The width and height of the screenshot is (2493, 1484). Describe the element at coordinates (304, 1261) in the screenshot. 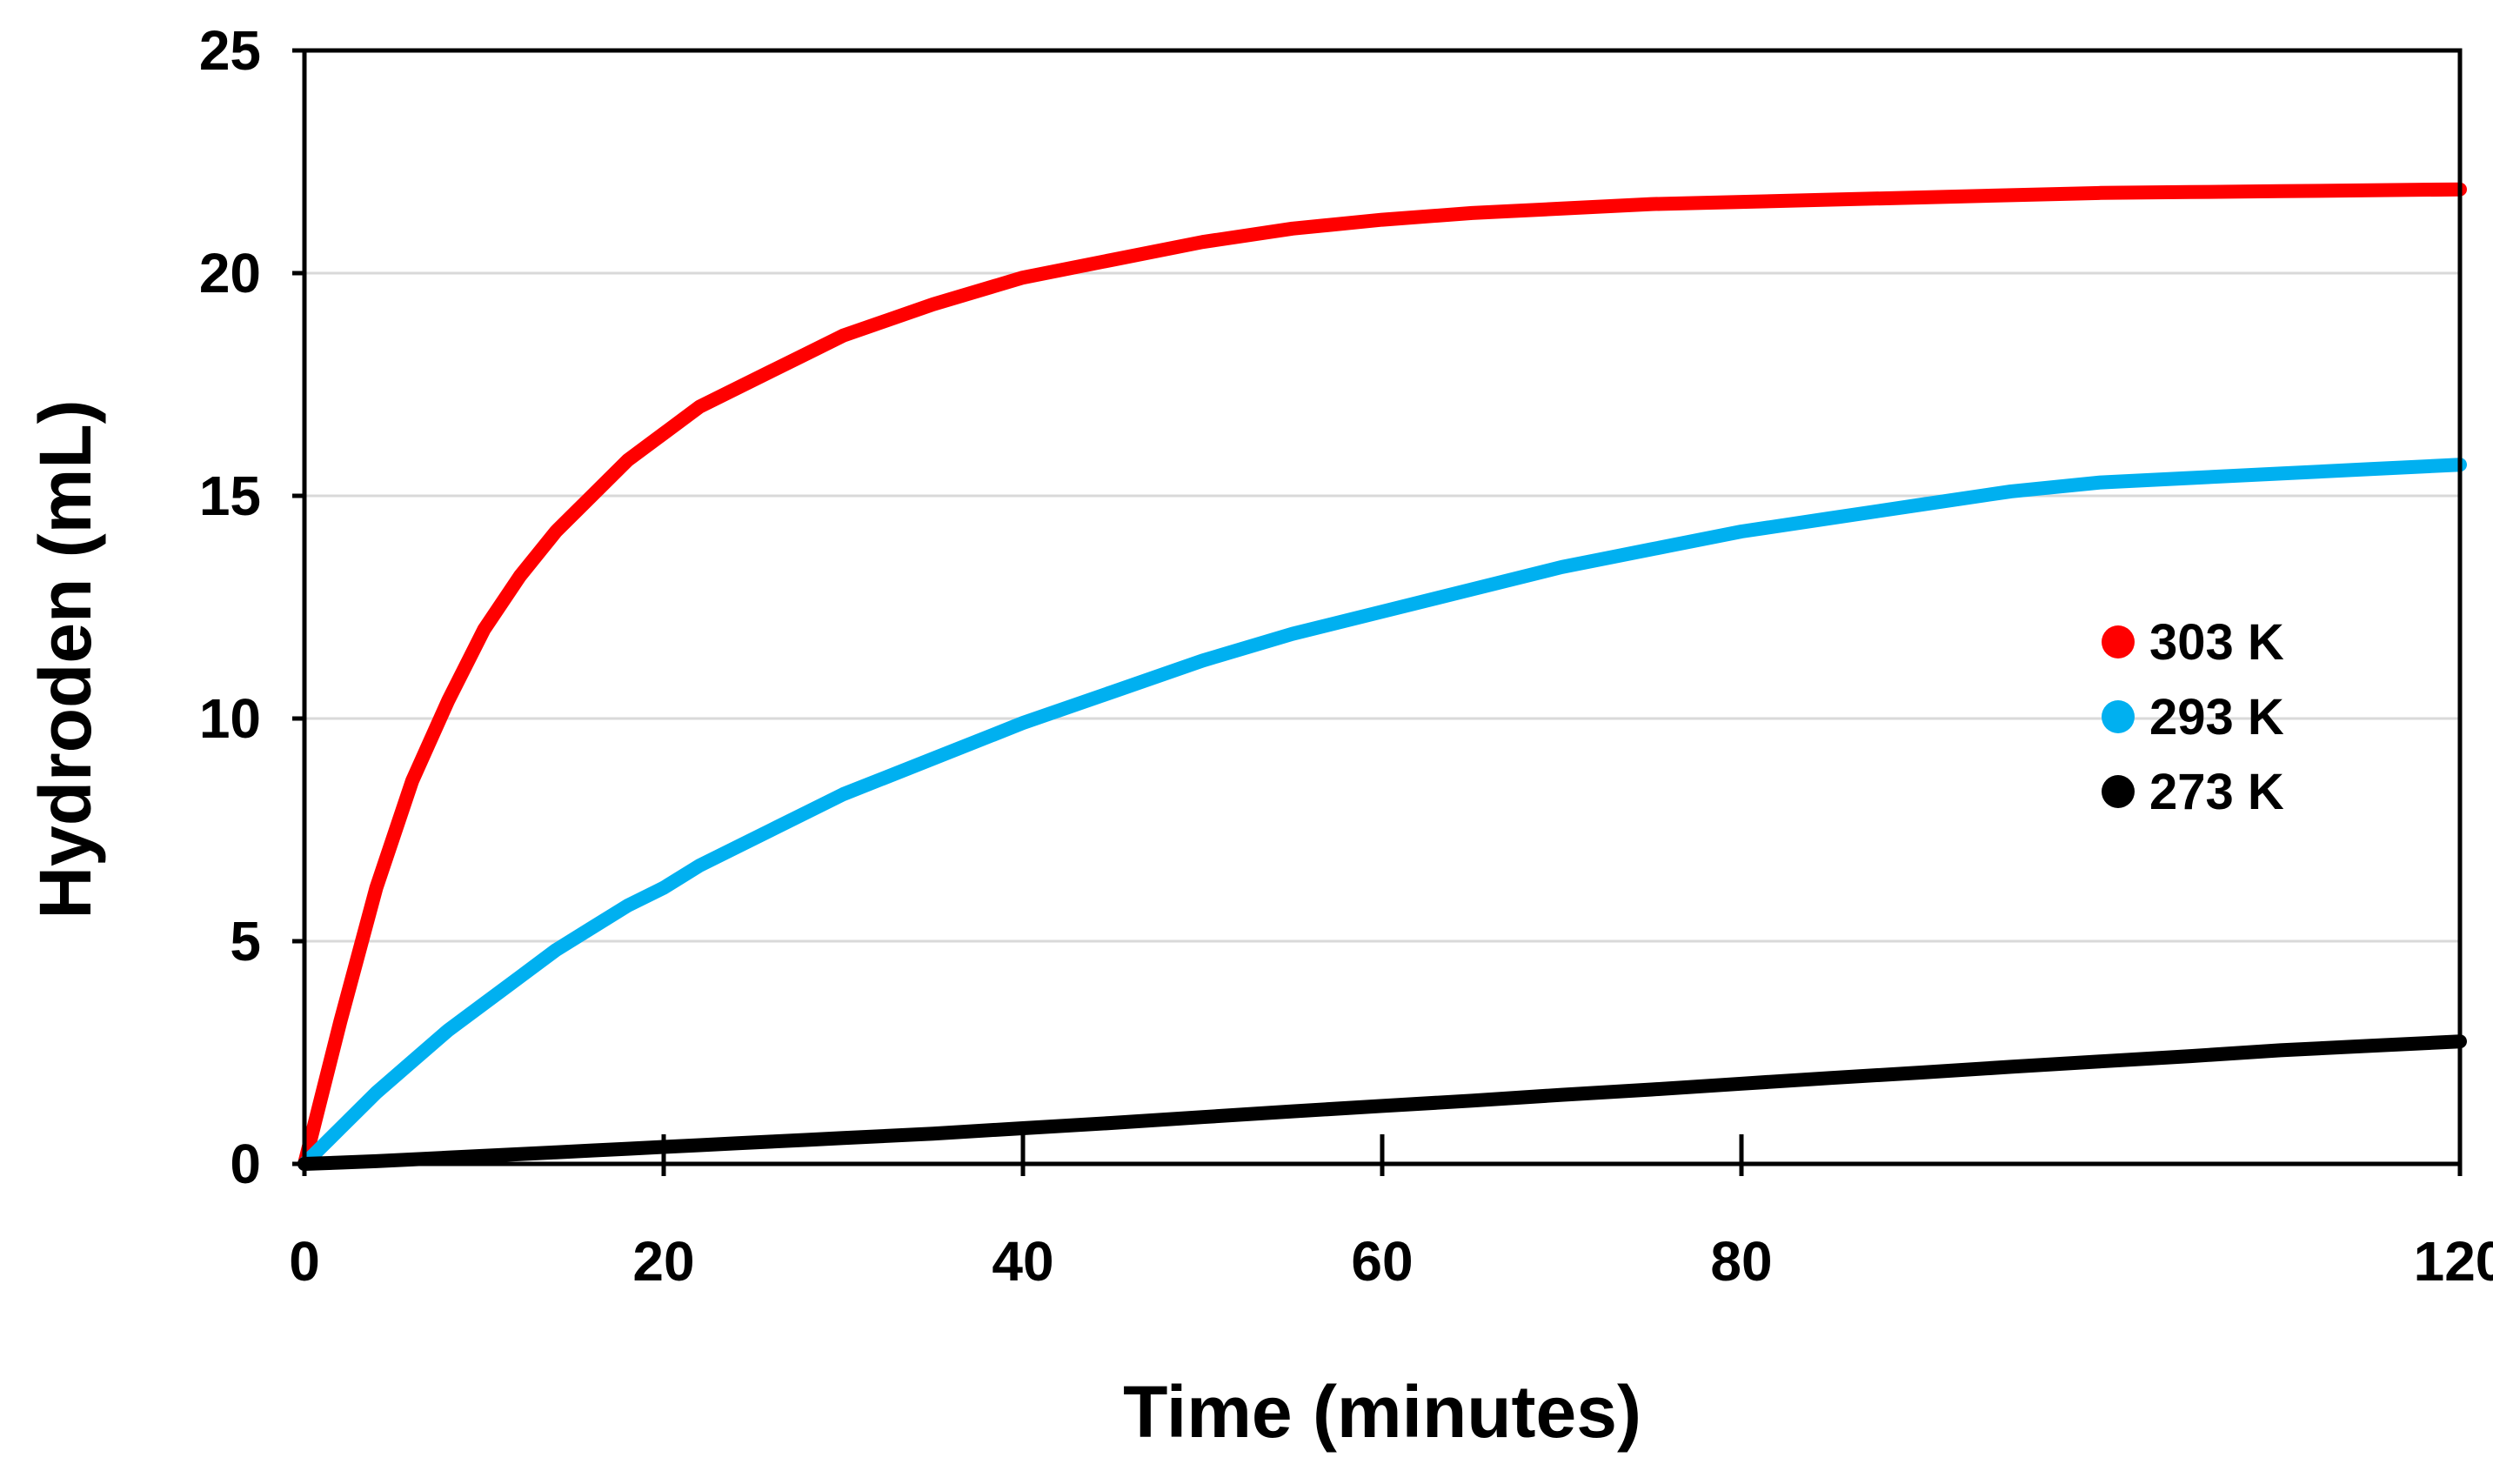

I see `x-tick-label: 0` at that location.